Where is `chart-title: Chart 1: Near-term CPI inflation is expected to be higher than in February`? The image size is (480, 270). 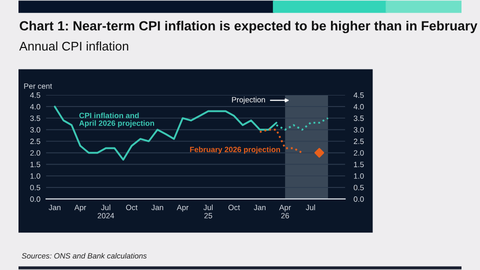
chart-title: Chart 1: Near-term CPI inflation is expected to be higher than in February is located at coordinates (249, 27).